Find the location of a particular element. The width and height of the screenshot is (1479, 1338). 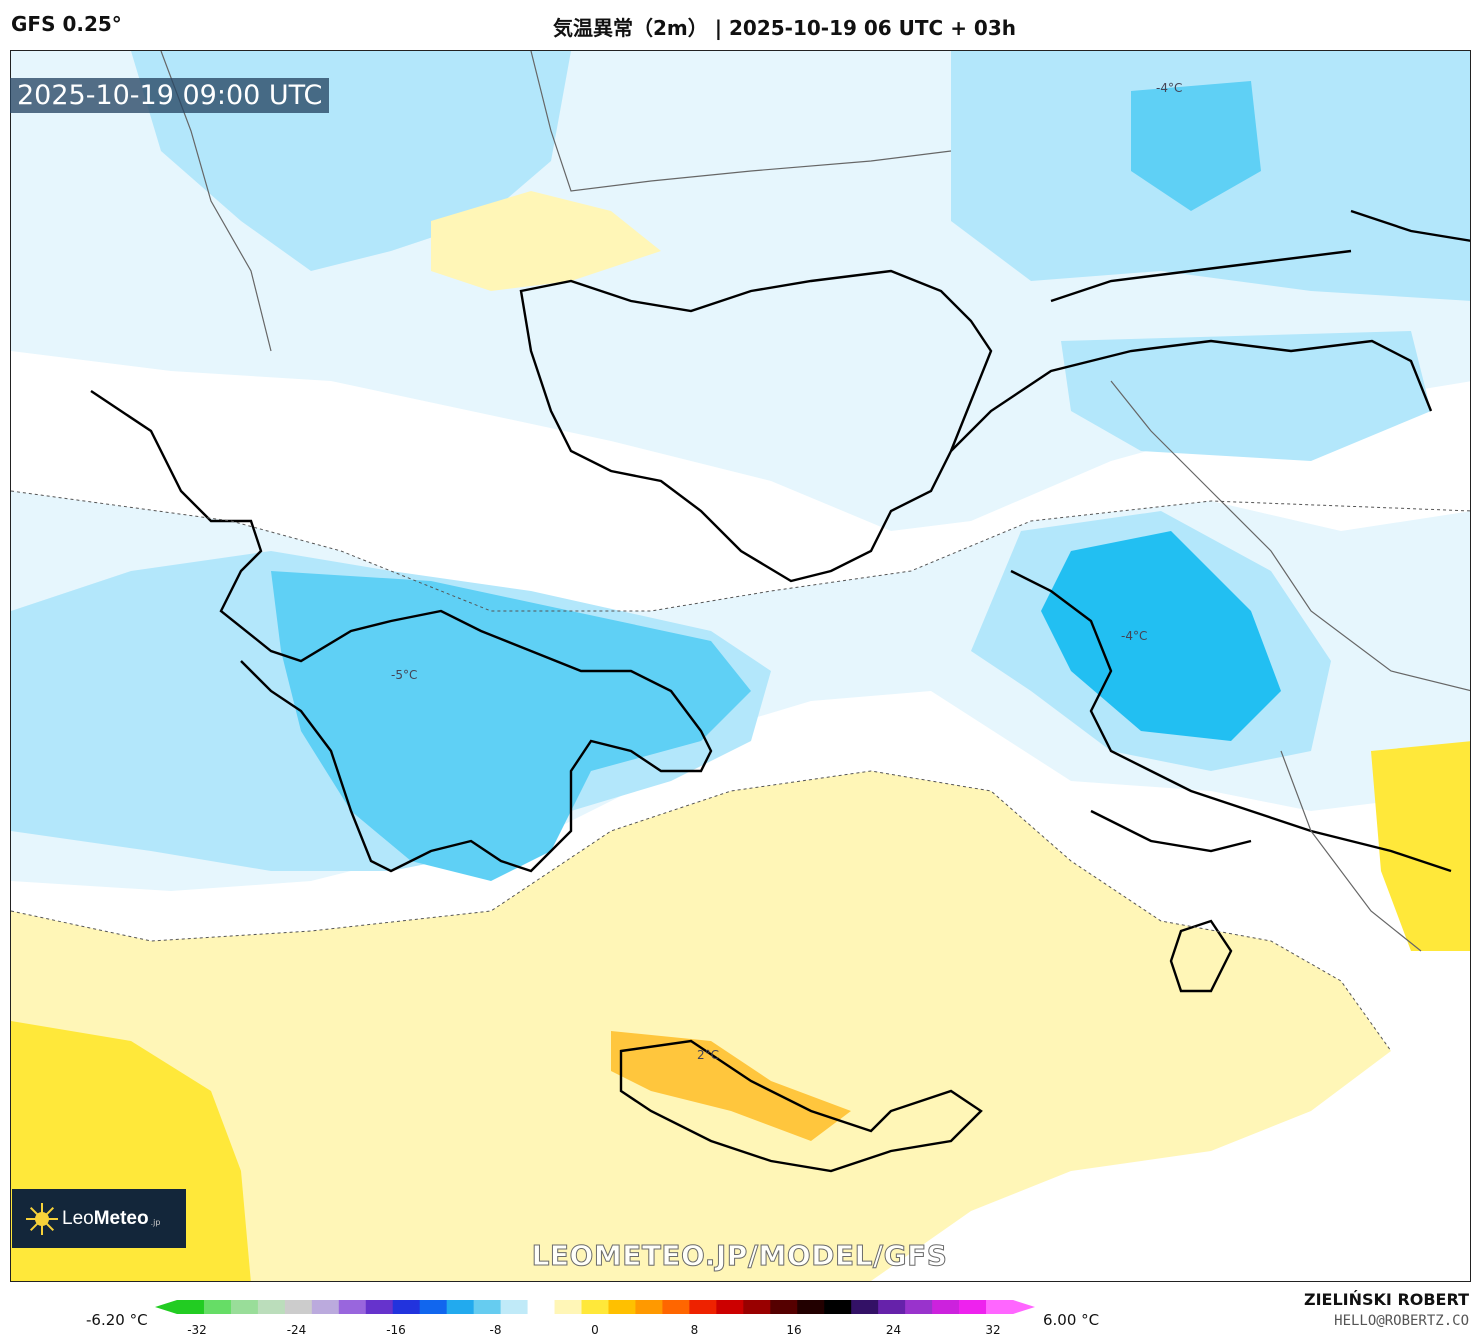

warm-region-aegean-north is located at coordinates (546, 241).